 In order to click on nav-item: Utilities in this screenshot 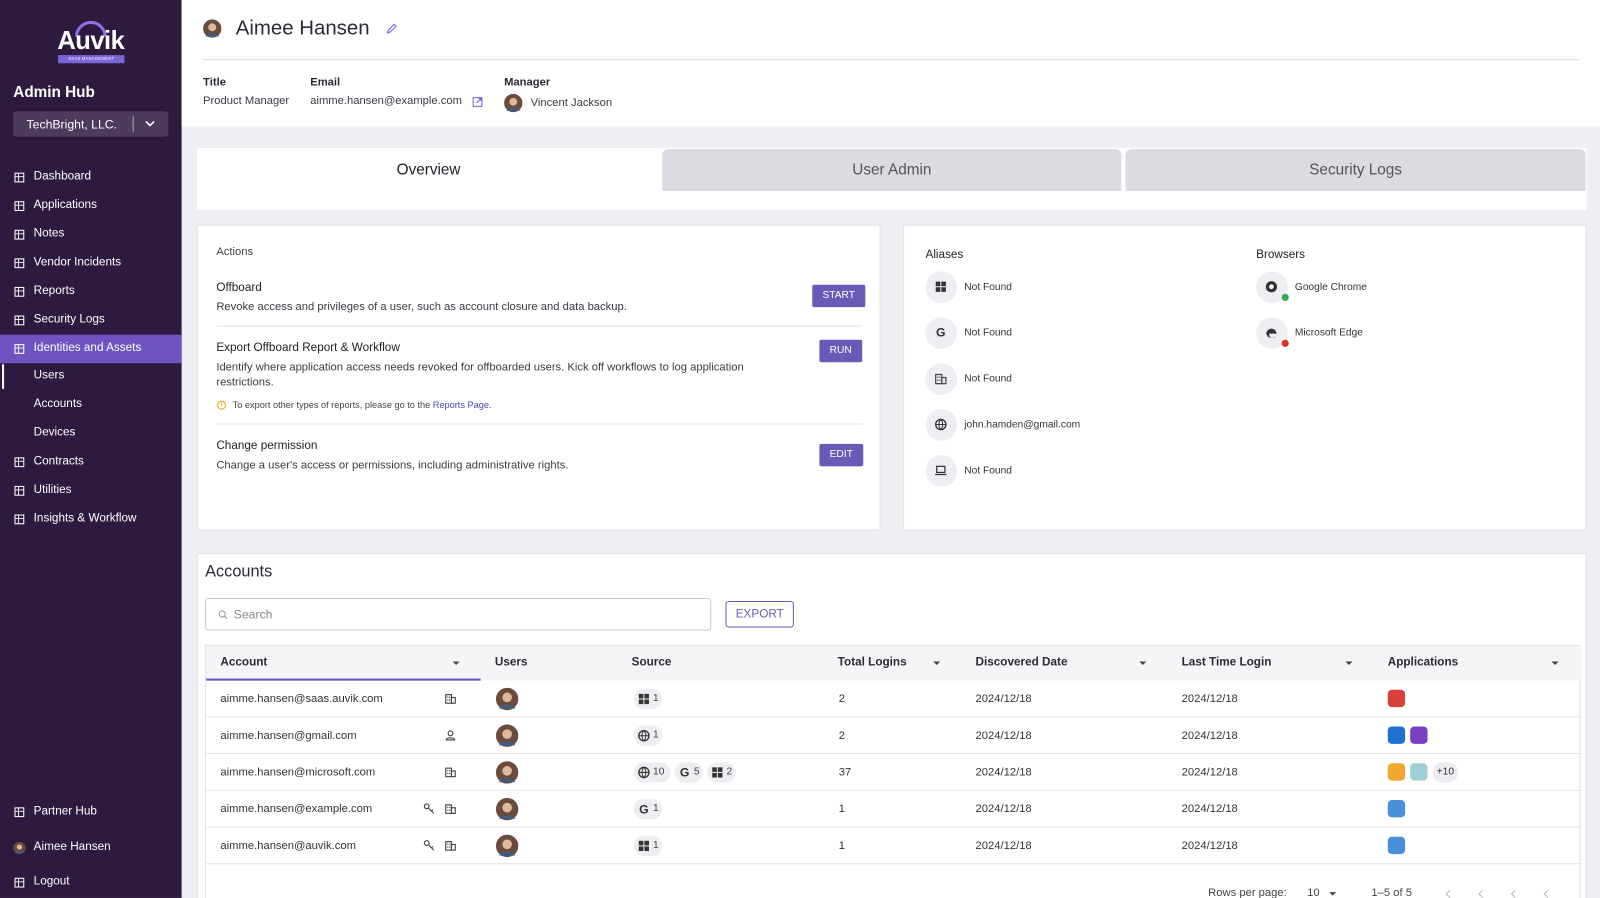, I will do `click(91, 491)`.